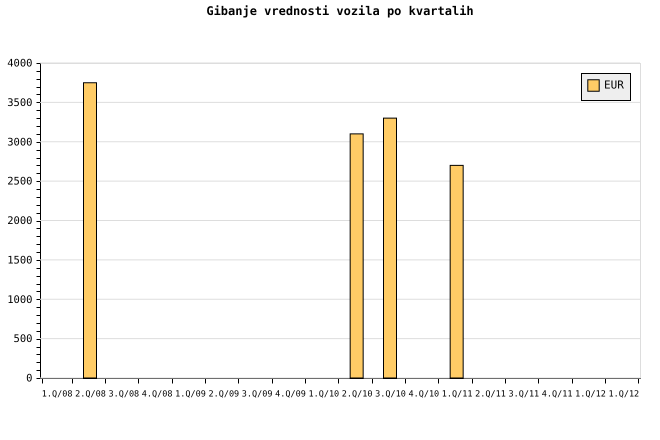 Image resolution: width=660 pixels, height=440 pixels. What do you see at coordinates (524, 395) in the screenshot?
I see `x-tick-label: 3.Q/11` at bounding box center [524, 395].